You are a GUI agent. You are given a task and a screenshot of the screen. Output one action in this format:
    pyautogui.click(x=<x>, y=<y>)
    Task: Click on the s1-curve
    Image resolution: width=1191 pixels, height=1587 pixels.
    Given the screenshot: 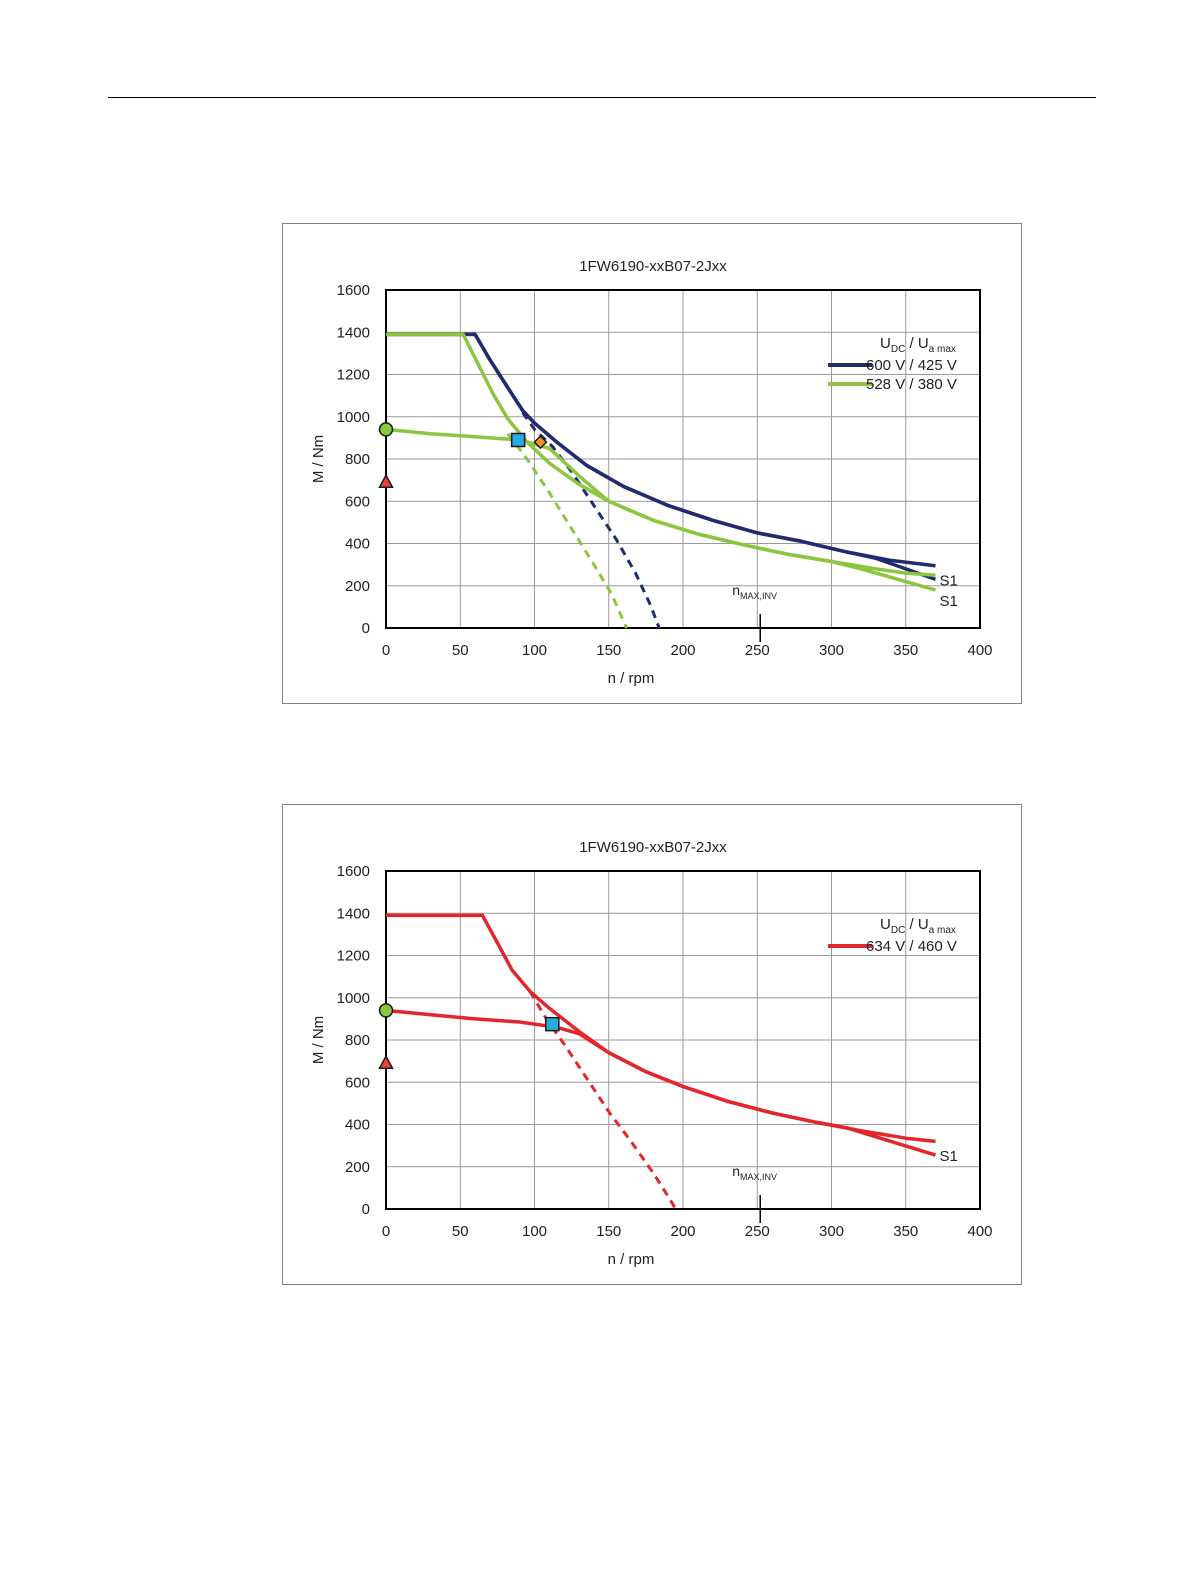 What is the action you would take?
    pyautogui.click(x=661, y=457)
    